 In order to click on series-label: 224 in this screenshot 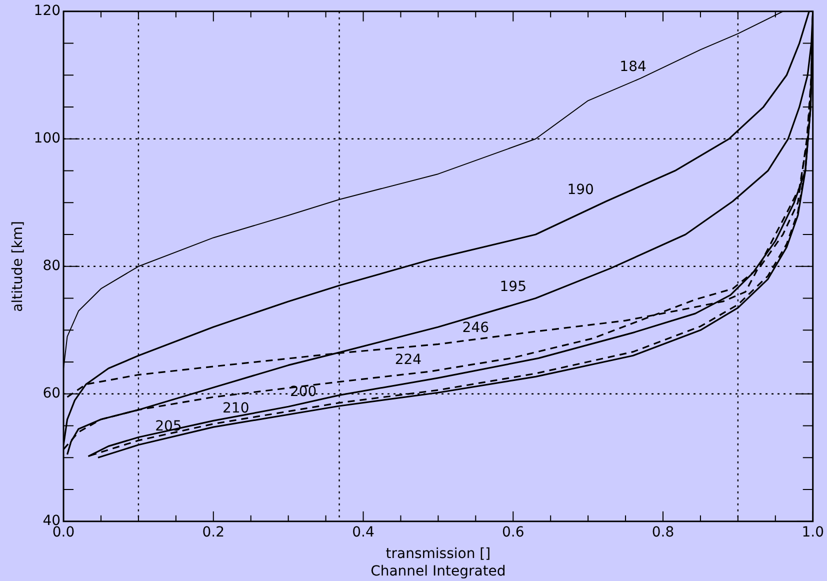, I will do `click(408, 360)`.